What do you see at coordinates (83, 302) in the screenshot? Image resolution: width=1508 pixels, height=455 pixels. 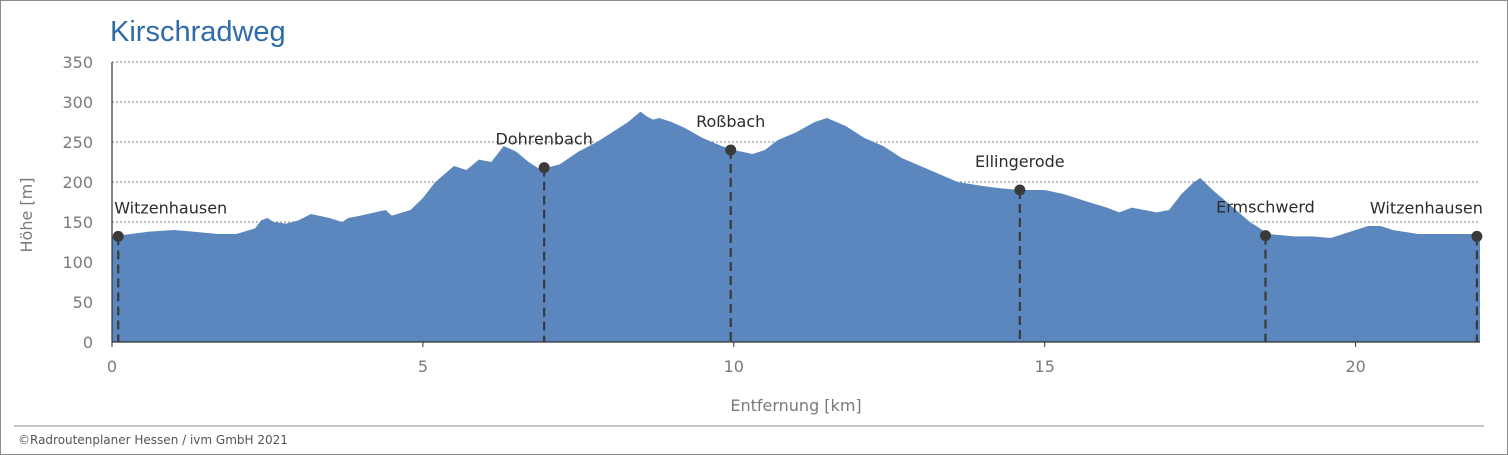 I see `y-tick-label: 50` at bounding box center [83, 302].